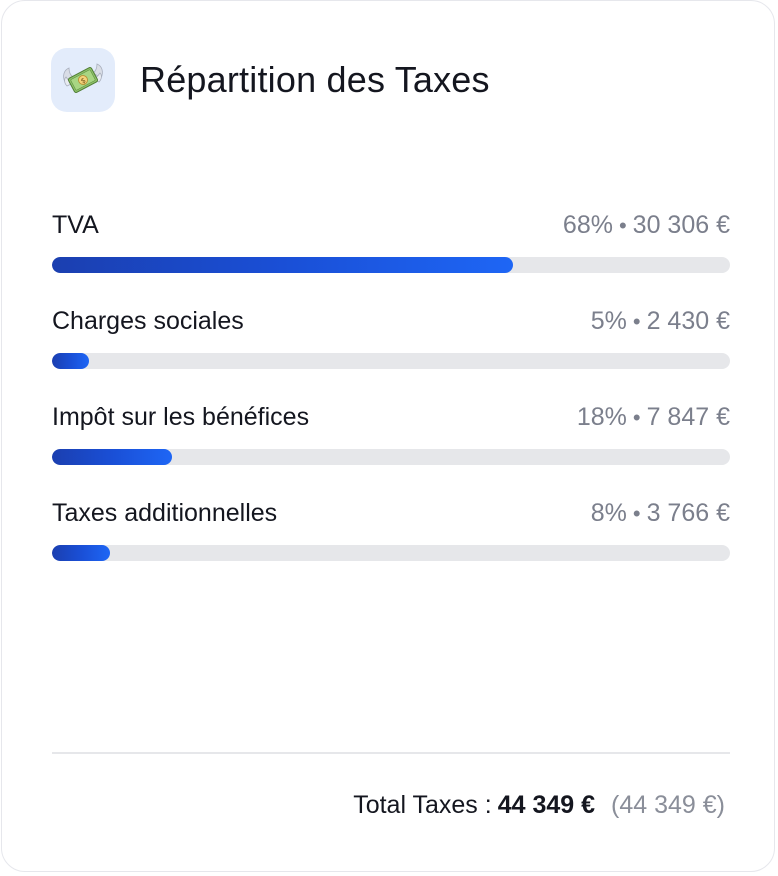  What do you see at coordinates (75, 225) in the screenshot?
I see `tax-label: TVA` at bounding box center [75, 225].